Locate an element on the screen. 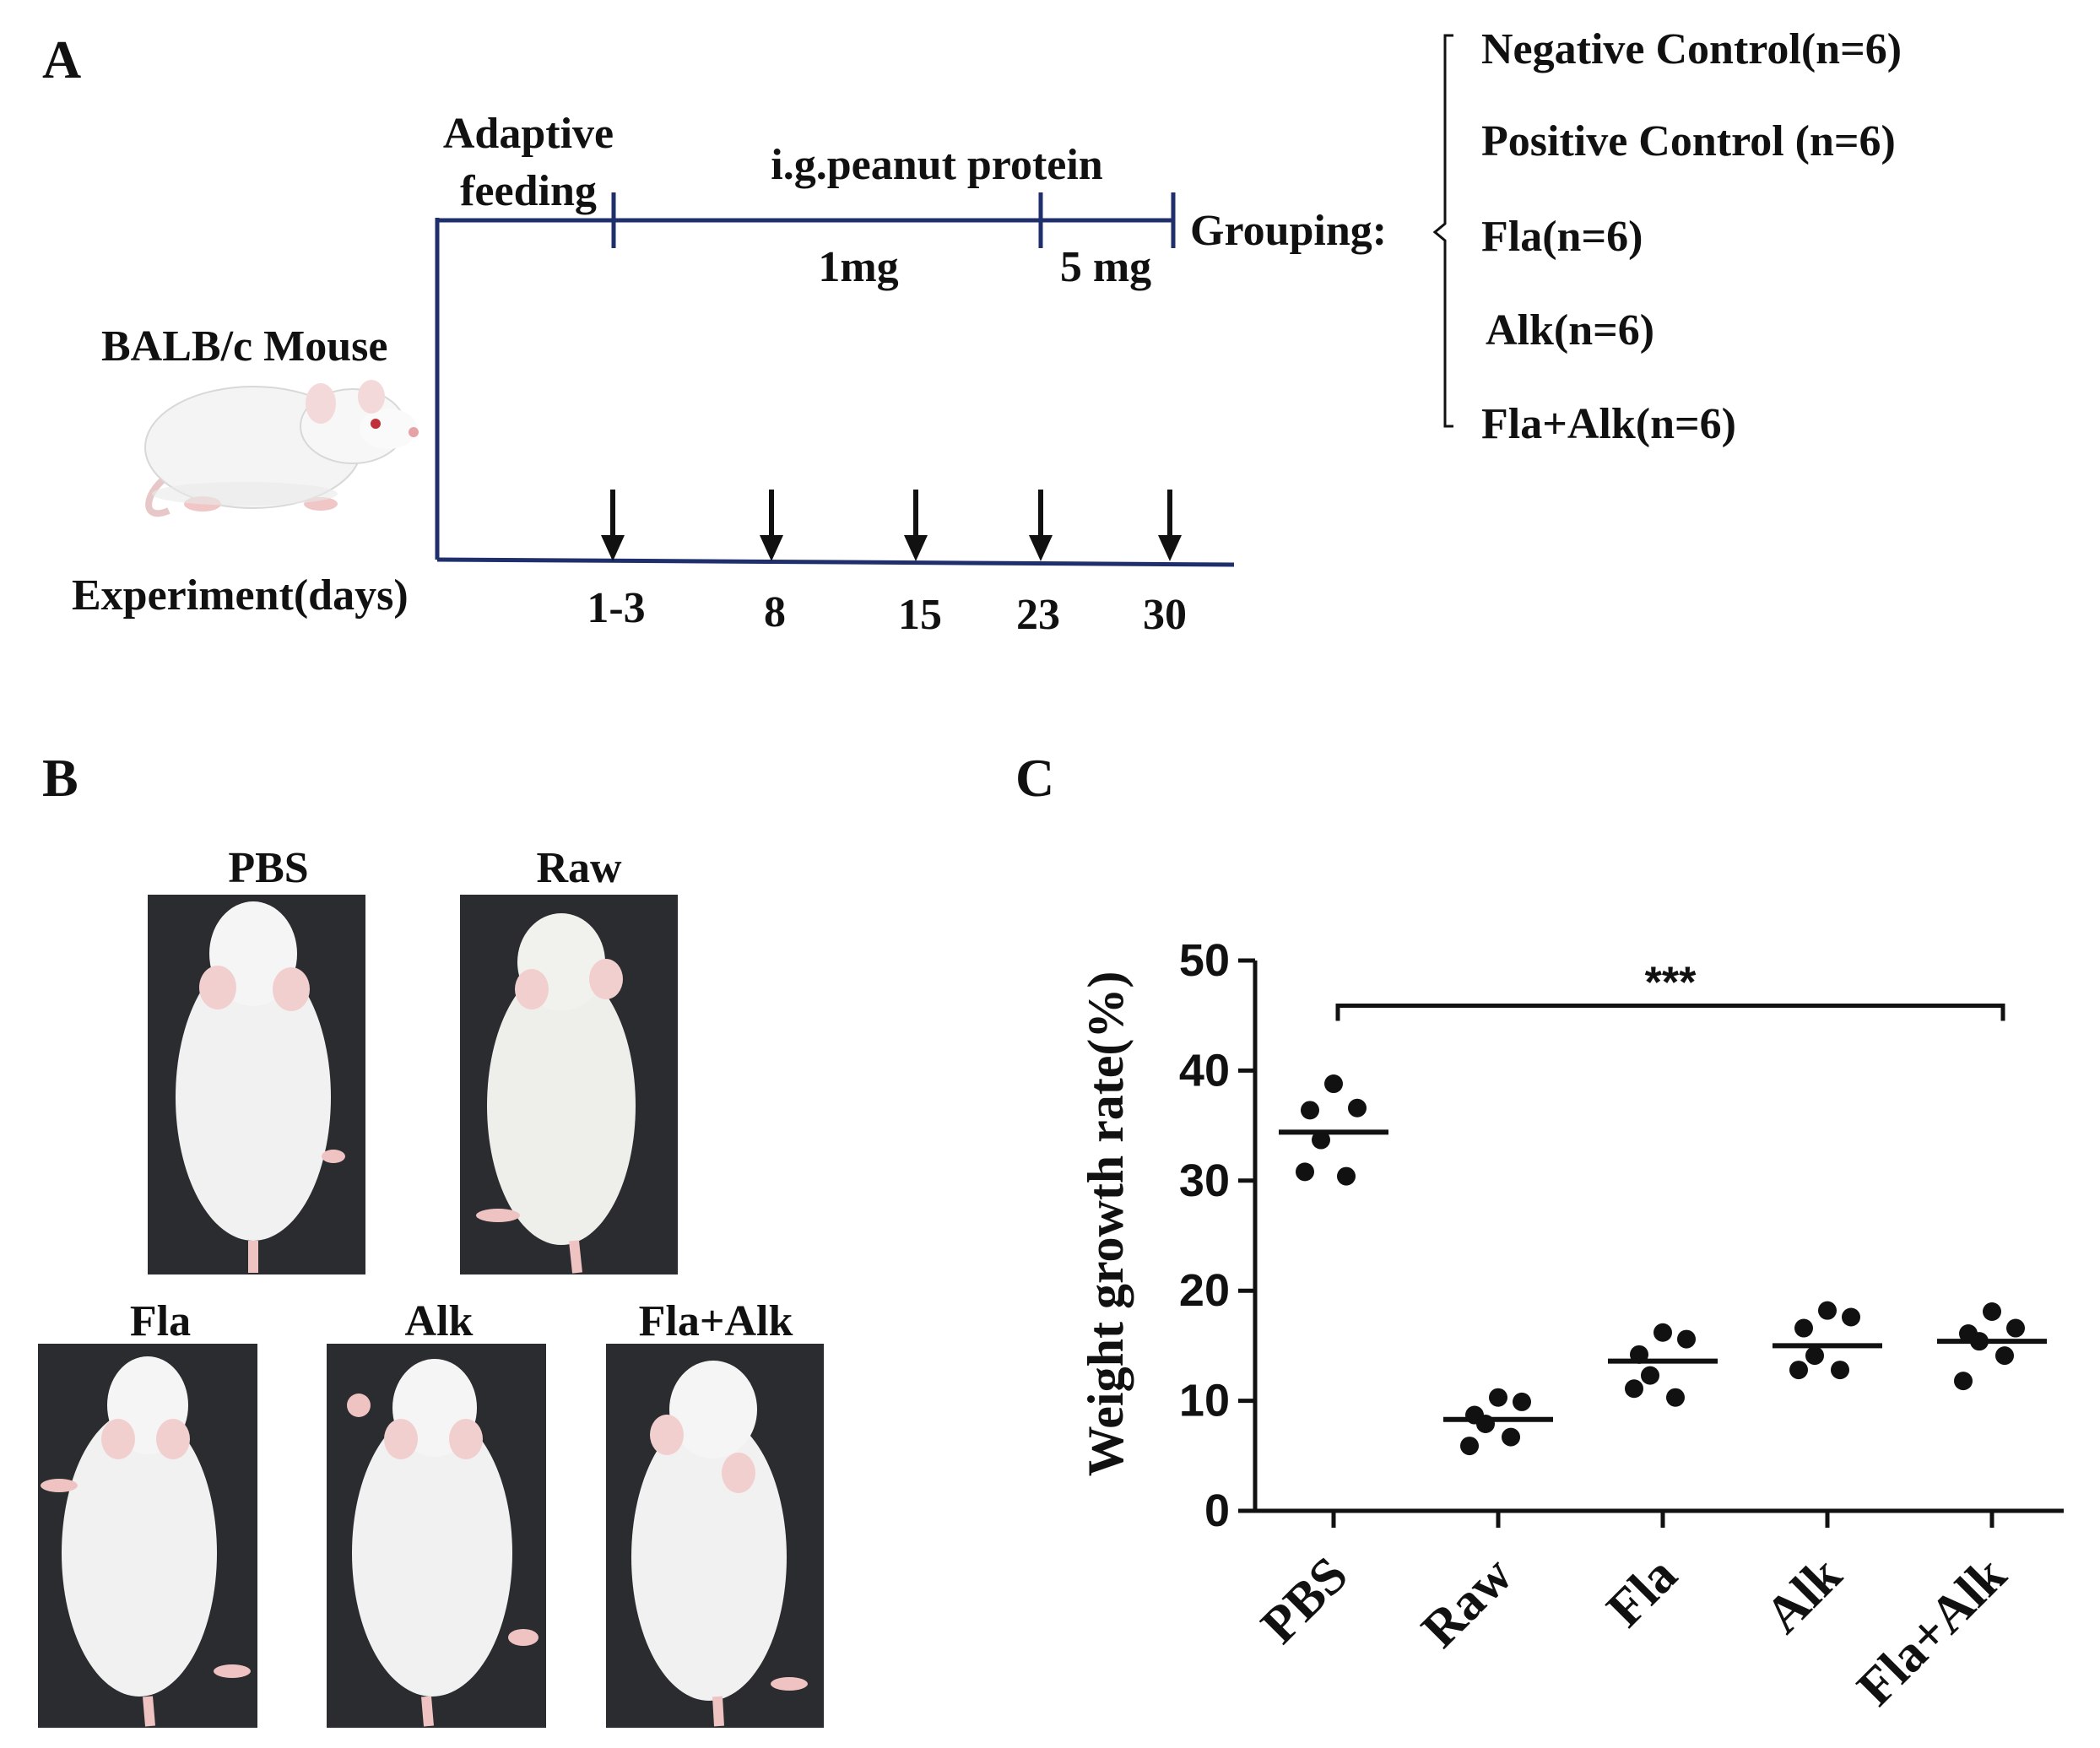  adaptive-feeding-line1: Adaptive is located at coordinates (528, 134).